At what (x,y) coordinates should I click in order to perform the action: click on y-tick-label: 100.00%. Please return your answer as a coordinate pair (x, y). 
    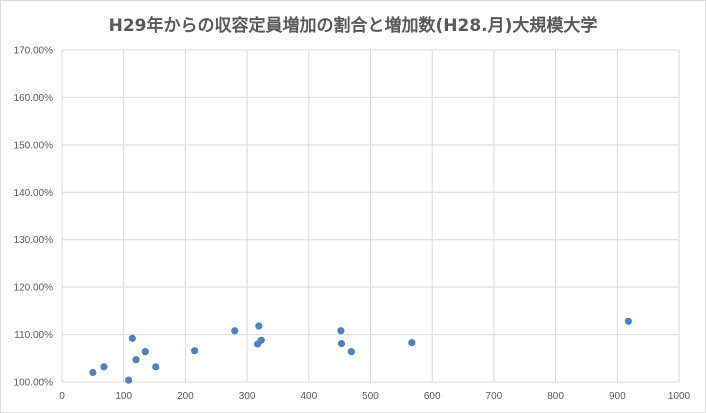
    Looking at the image, I should click on (34, 383).